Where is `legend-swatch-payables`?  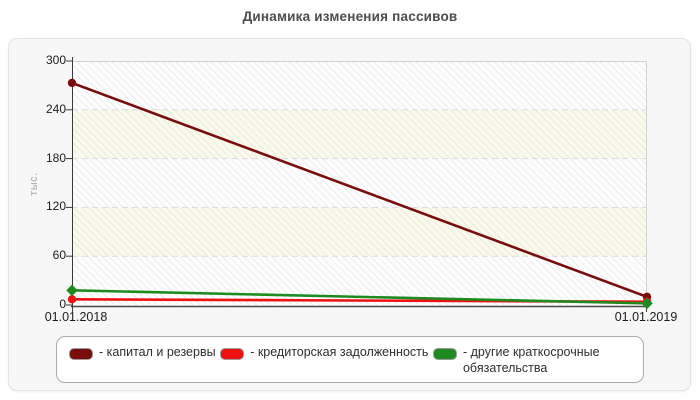
legend-swatch-payables is located at coordinates (232, 354).